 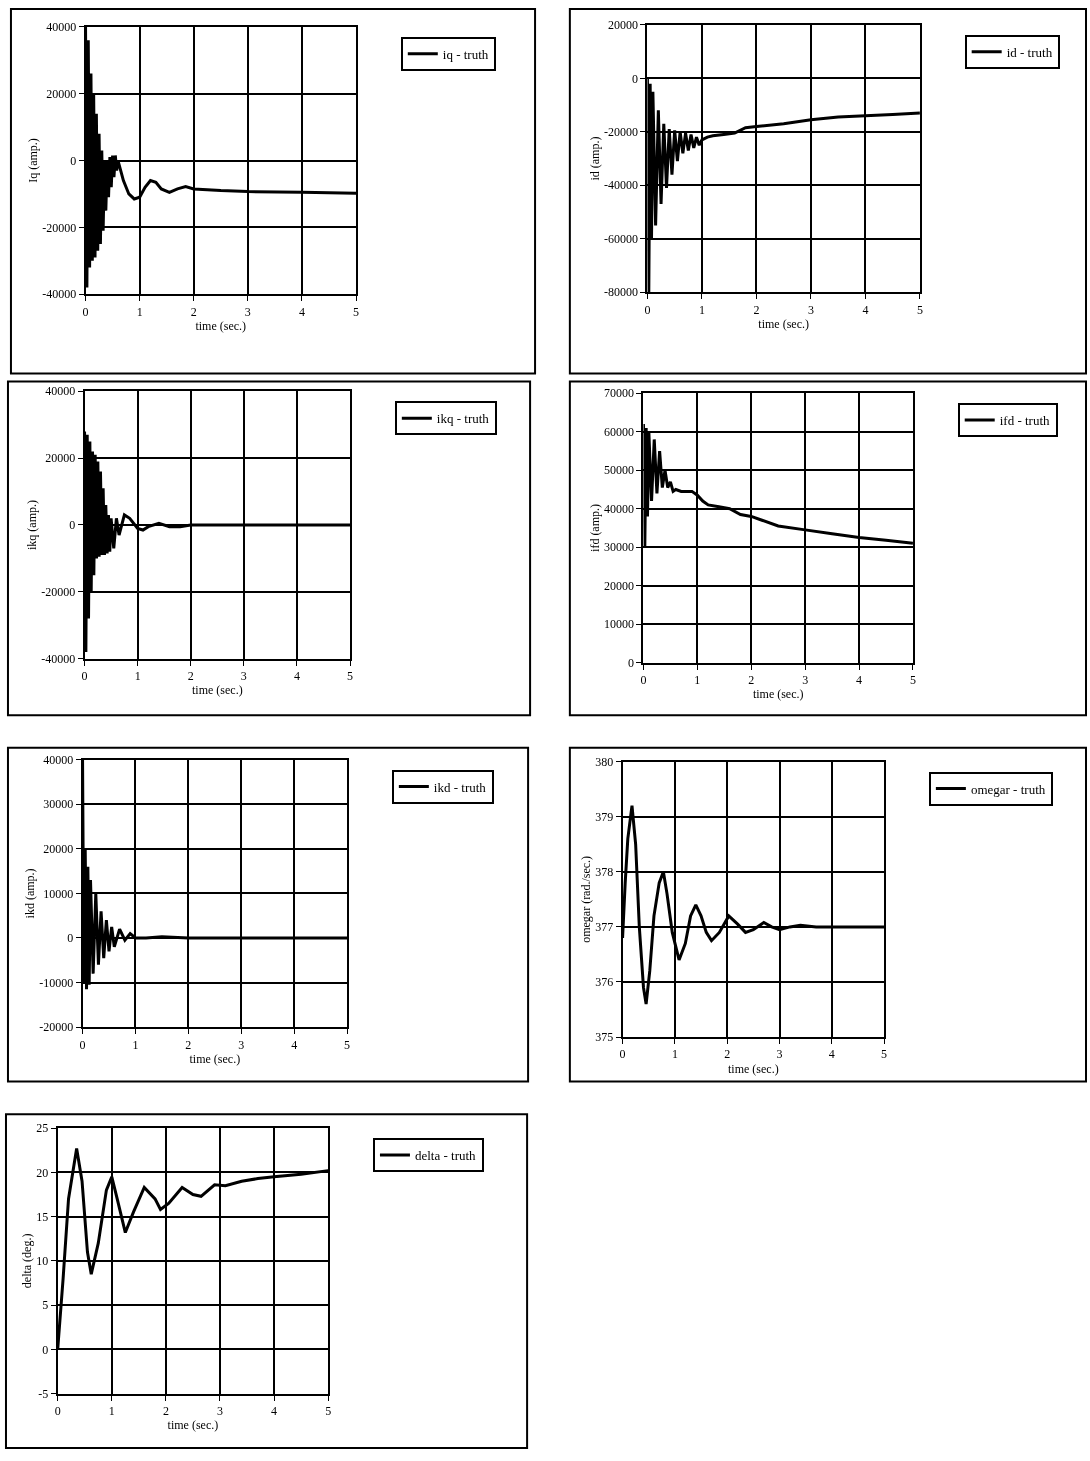 I want to click on y-tick-label: 380, so click(x=604, y=761).